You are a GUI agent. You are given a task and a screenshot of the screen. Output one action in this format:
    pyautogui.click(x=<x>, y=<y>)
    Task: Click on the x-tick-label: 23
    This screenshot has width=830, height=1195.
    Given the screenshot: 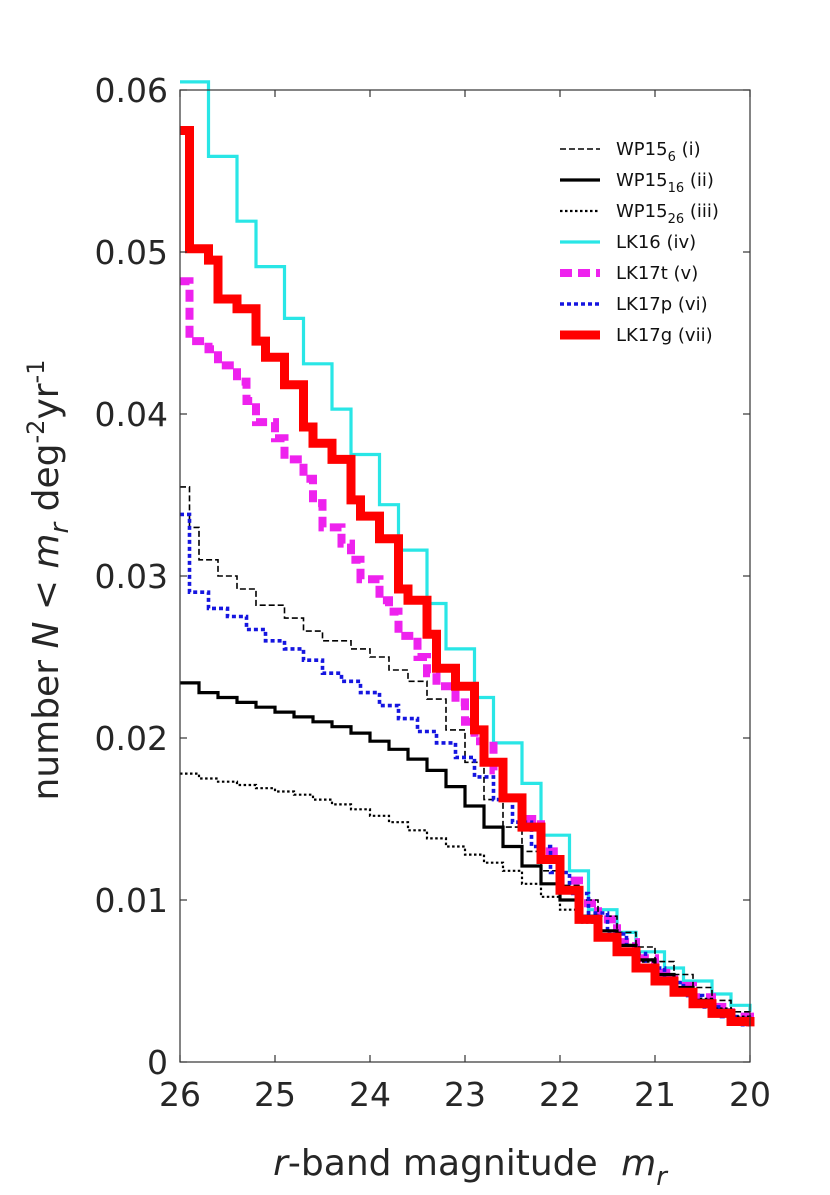 What is the action you would take?
    pyautogui.click(x=465, y=1094)
    